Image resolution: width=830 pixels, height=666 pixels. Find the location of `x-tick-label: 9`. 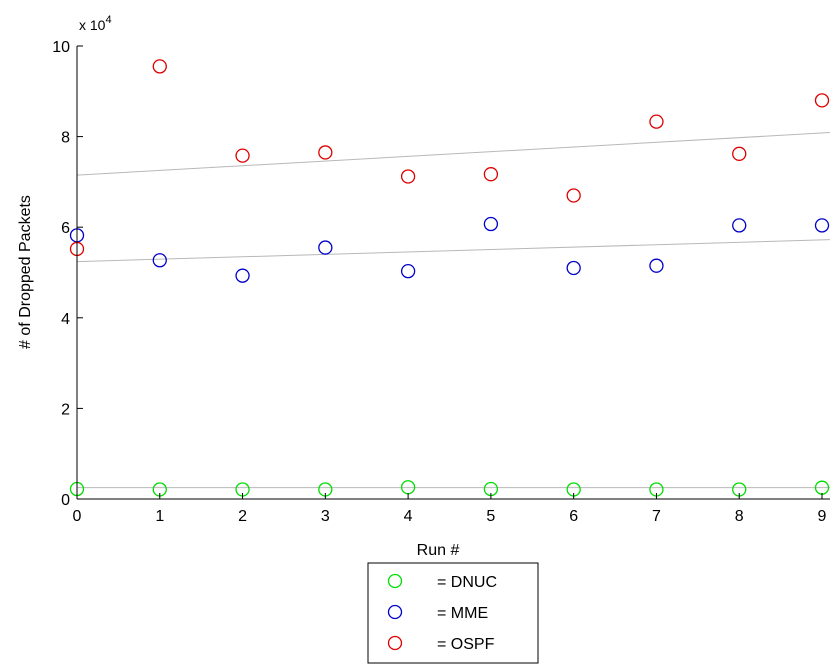

x-tick-label: 9 is located at coordinates (822, 516).